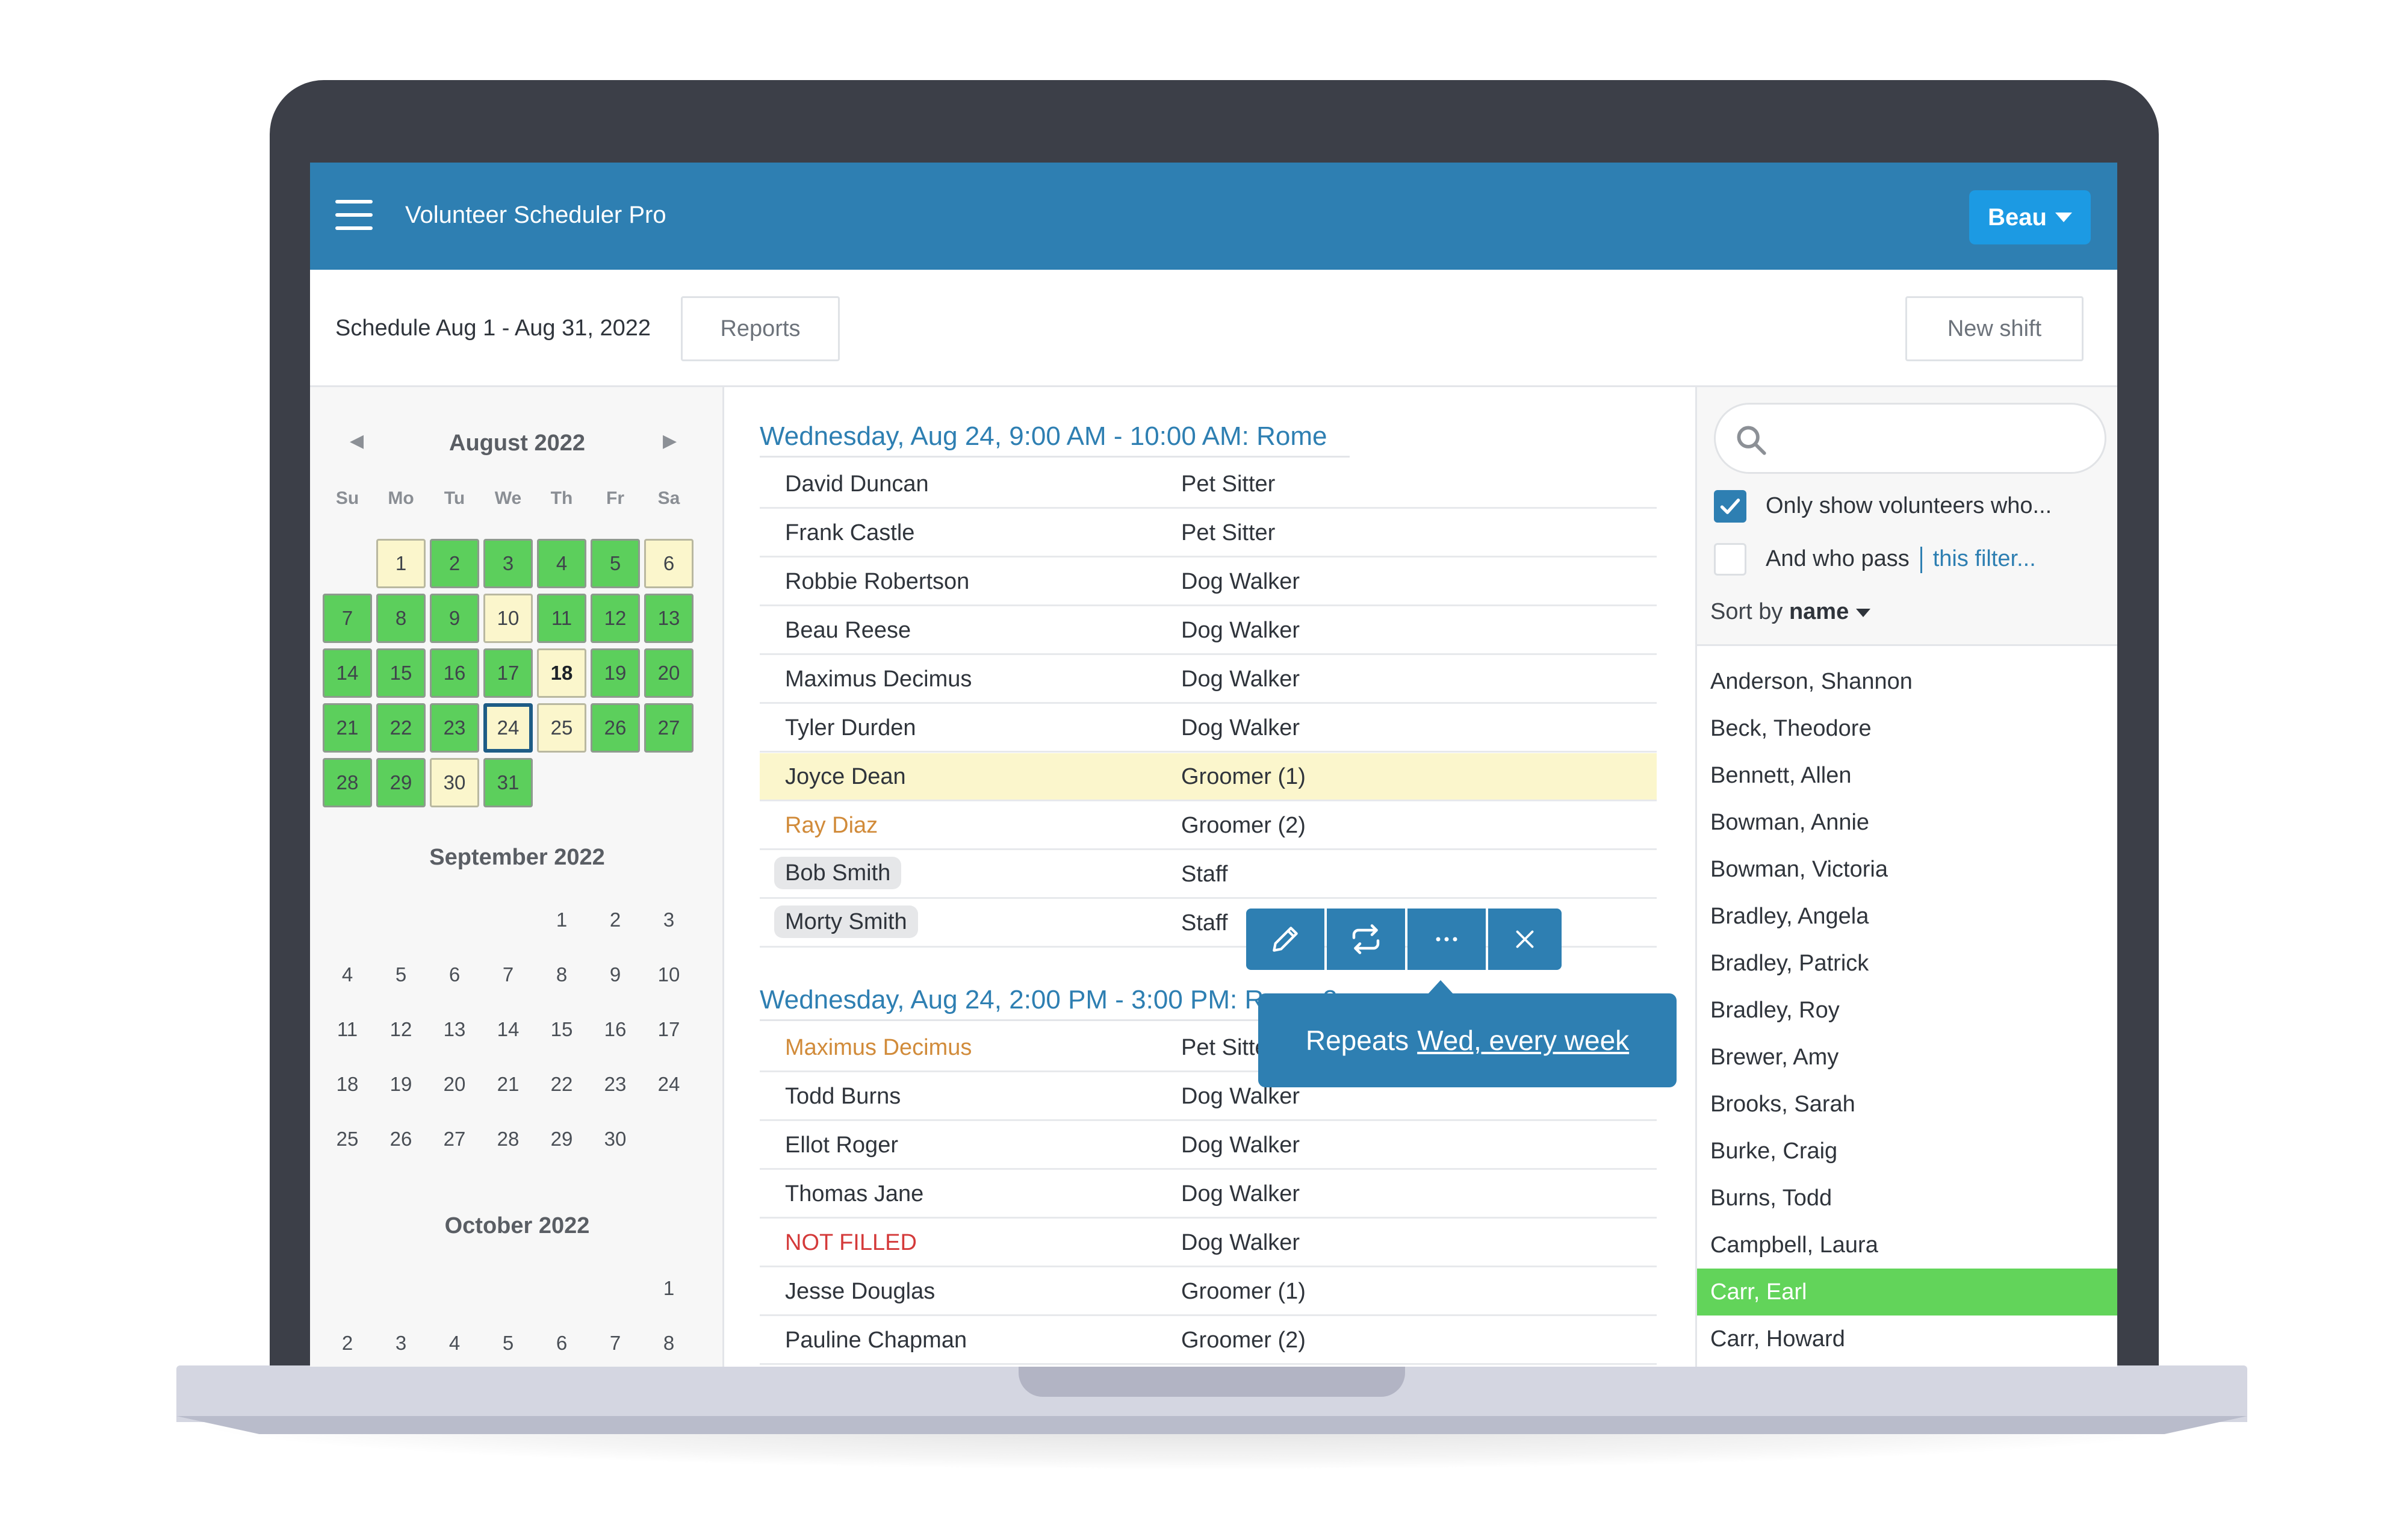 Image resolution: width=2408 pixels, height=1519 pixels. I want to click on volunteer-list-item: Anderson, Shannon, so click(1811, 681).